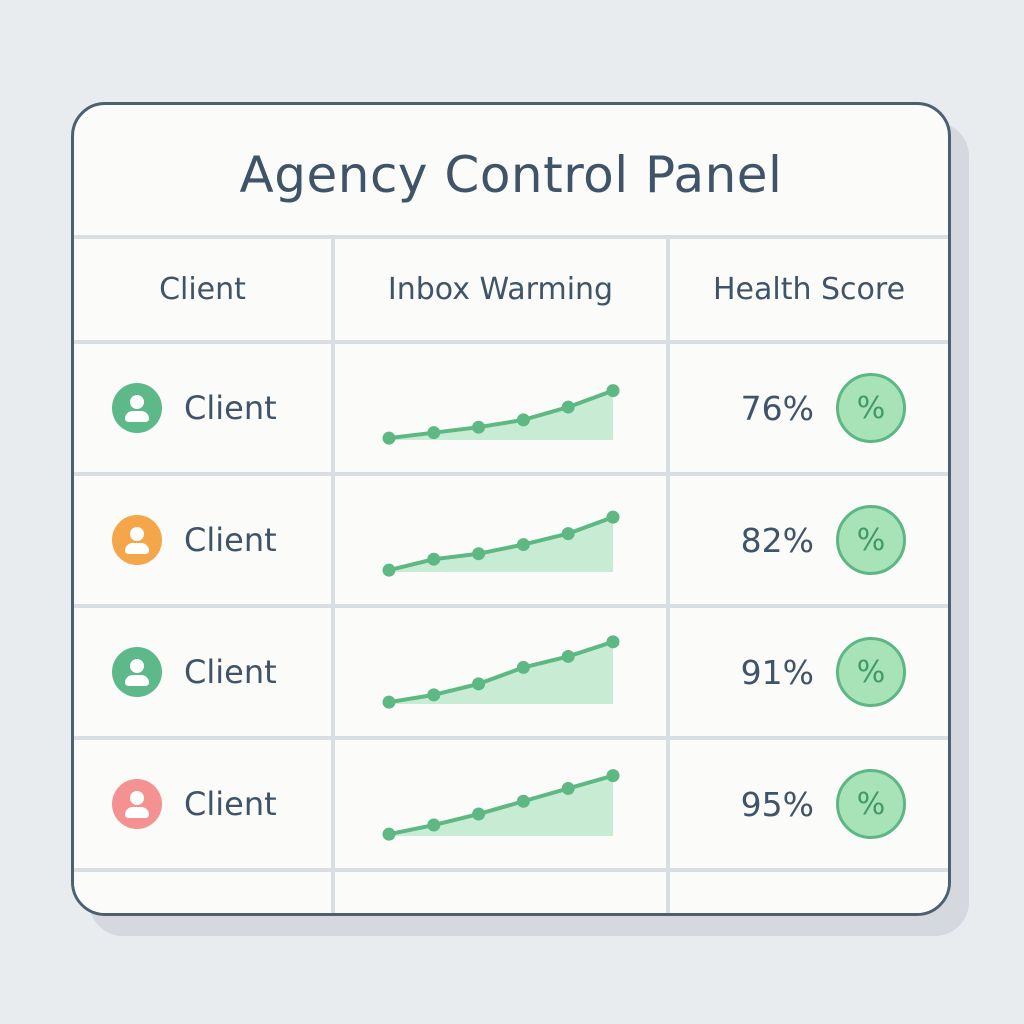 This screenshot has width=1024, height=1024. Describe the element at coordinates (809, 289) in the screenshot. I see `column-header-health-score: Health Score` at that location.